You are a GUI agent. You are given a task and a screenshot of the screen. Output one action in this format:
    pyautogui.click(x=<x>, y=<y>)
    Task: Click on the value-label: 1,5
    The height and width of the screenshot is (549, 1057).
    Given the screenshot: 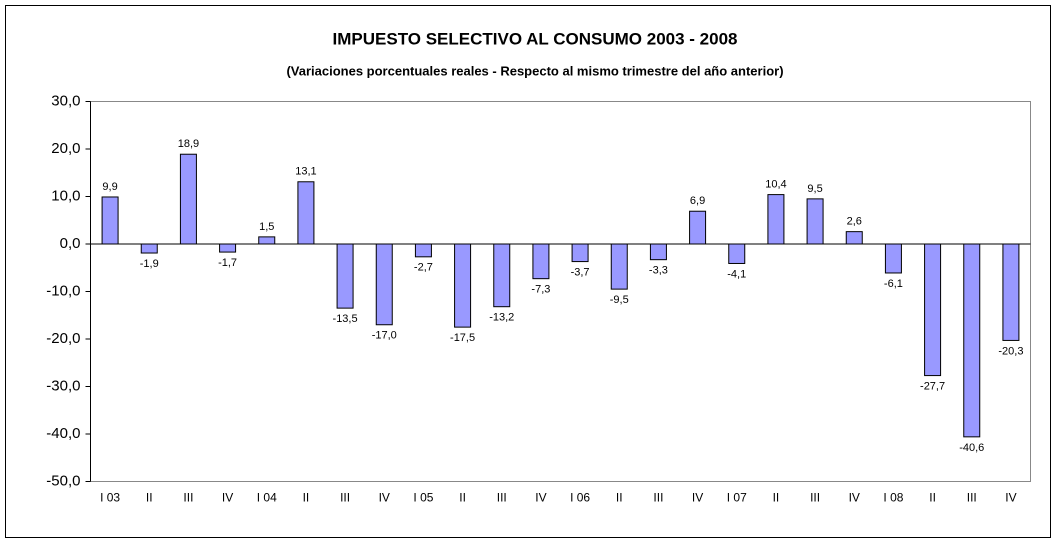 What is the action you would take?
    pyautogui.click(x=266, y=227)
    